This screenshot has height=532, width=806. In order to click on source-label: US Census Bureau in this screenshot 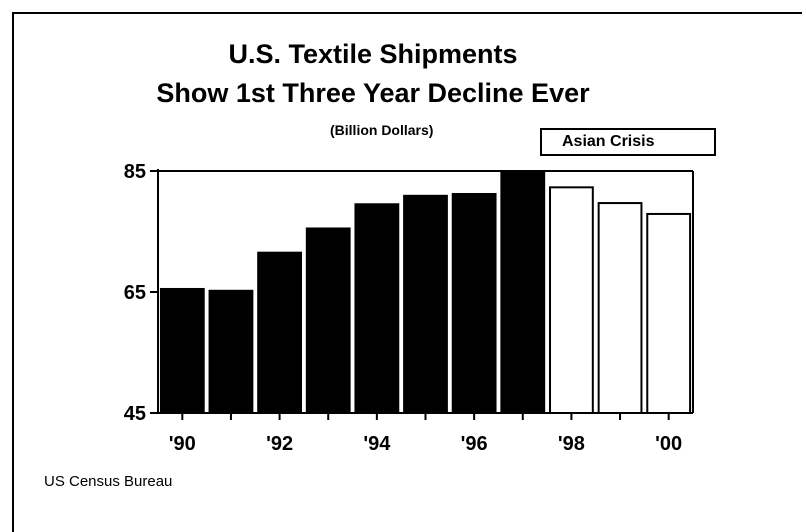, I will do `click(108, 481)`.